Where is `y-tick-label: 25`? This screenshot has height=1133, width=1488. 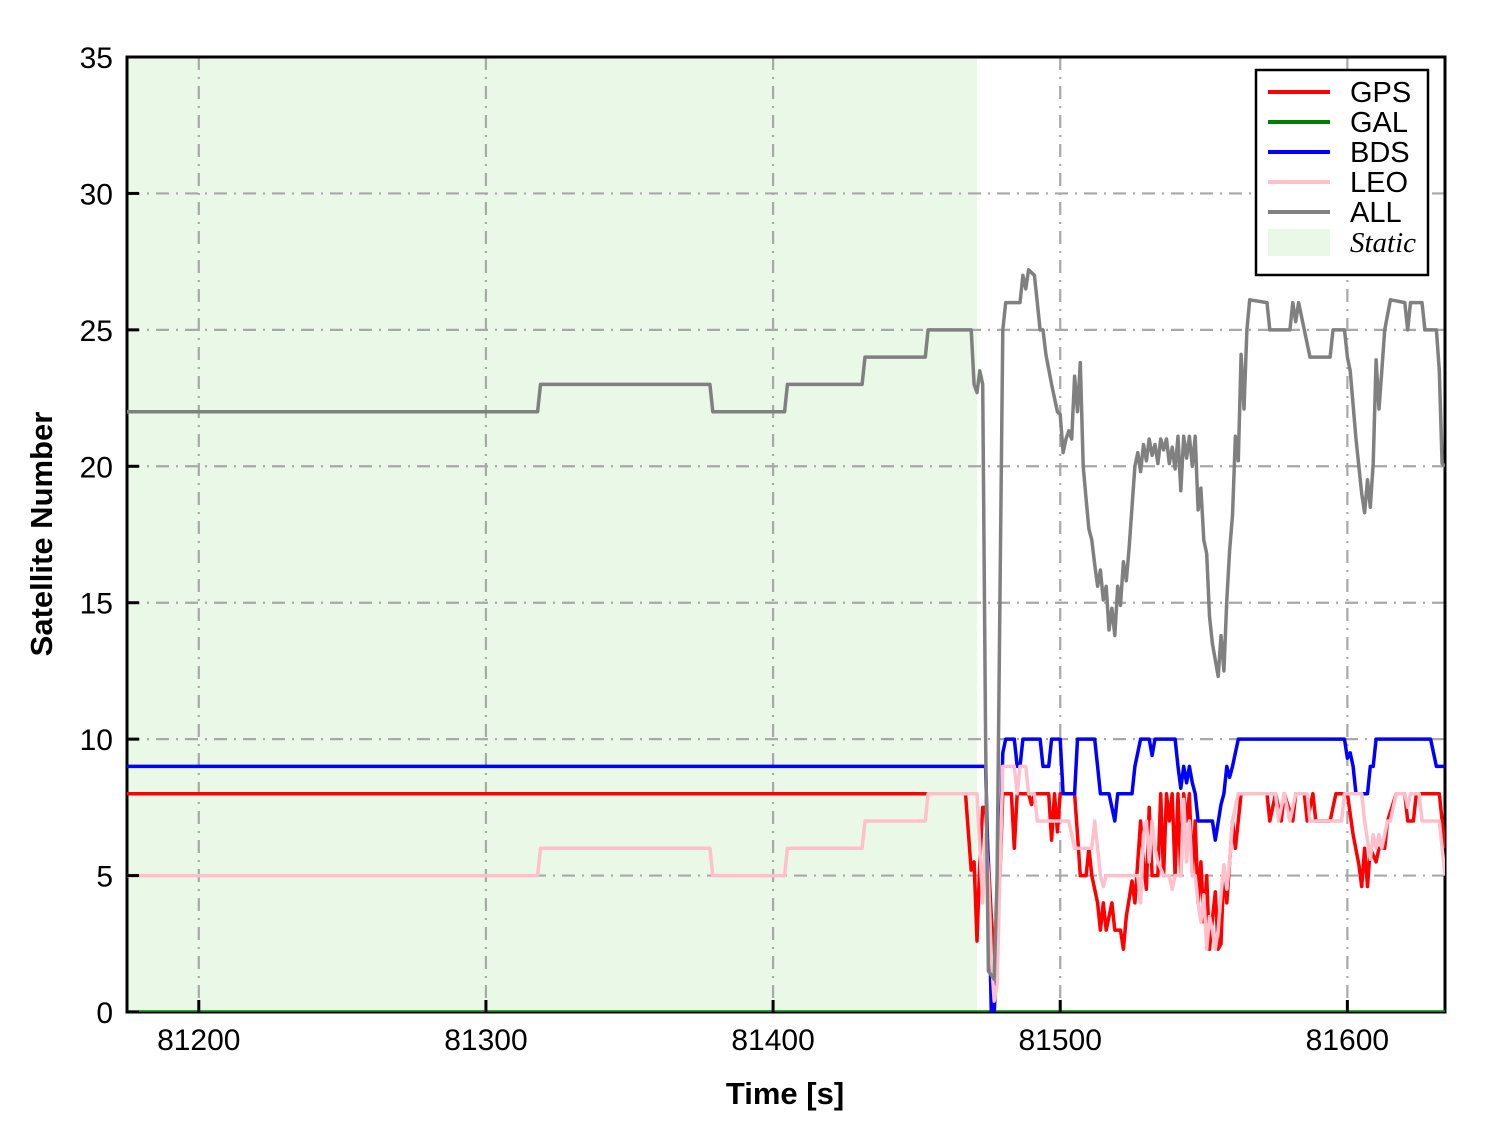 y-tick-label: 25 is located at coordinates (96, 331).